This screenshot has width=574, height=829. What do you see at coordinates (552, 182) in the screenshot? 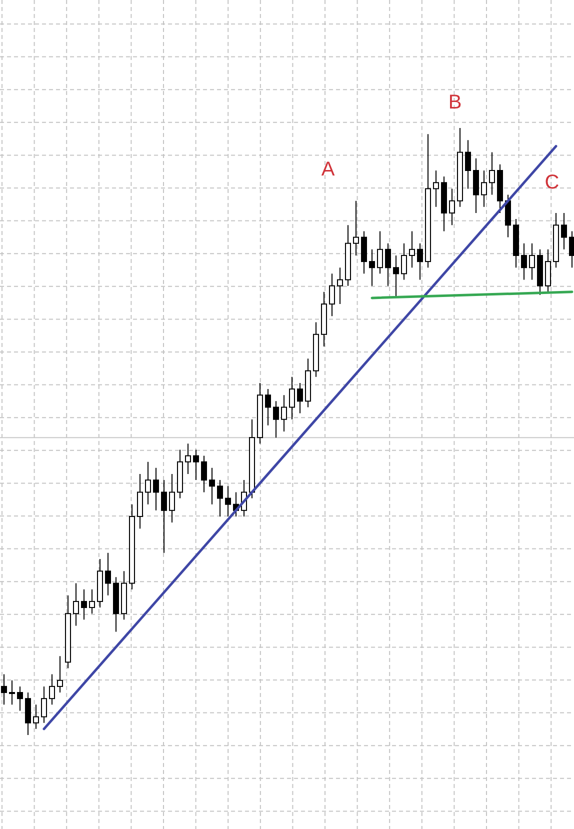
I see `annotation: C` at bounding box center [552, 182].